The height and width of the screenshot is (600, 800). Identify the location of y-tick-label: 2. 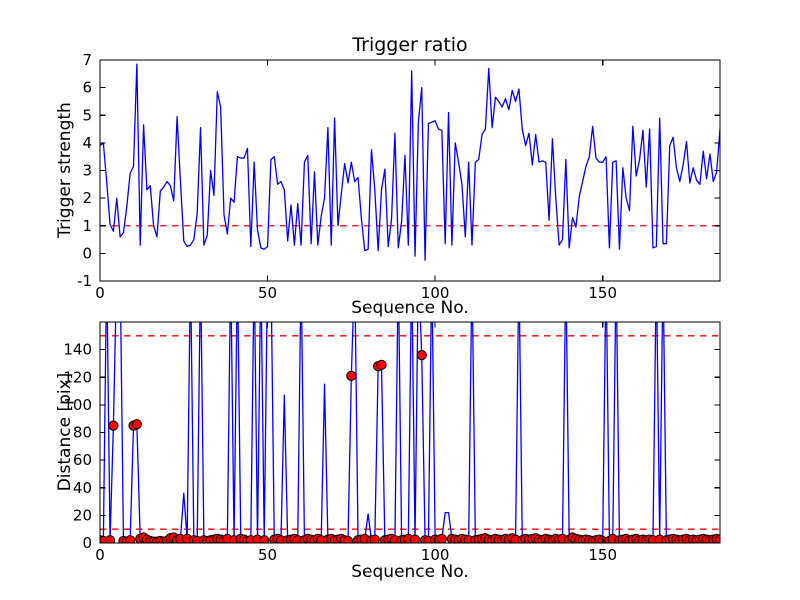
(87, 198).